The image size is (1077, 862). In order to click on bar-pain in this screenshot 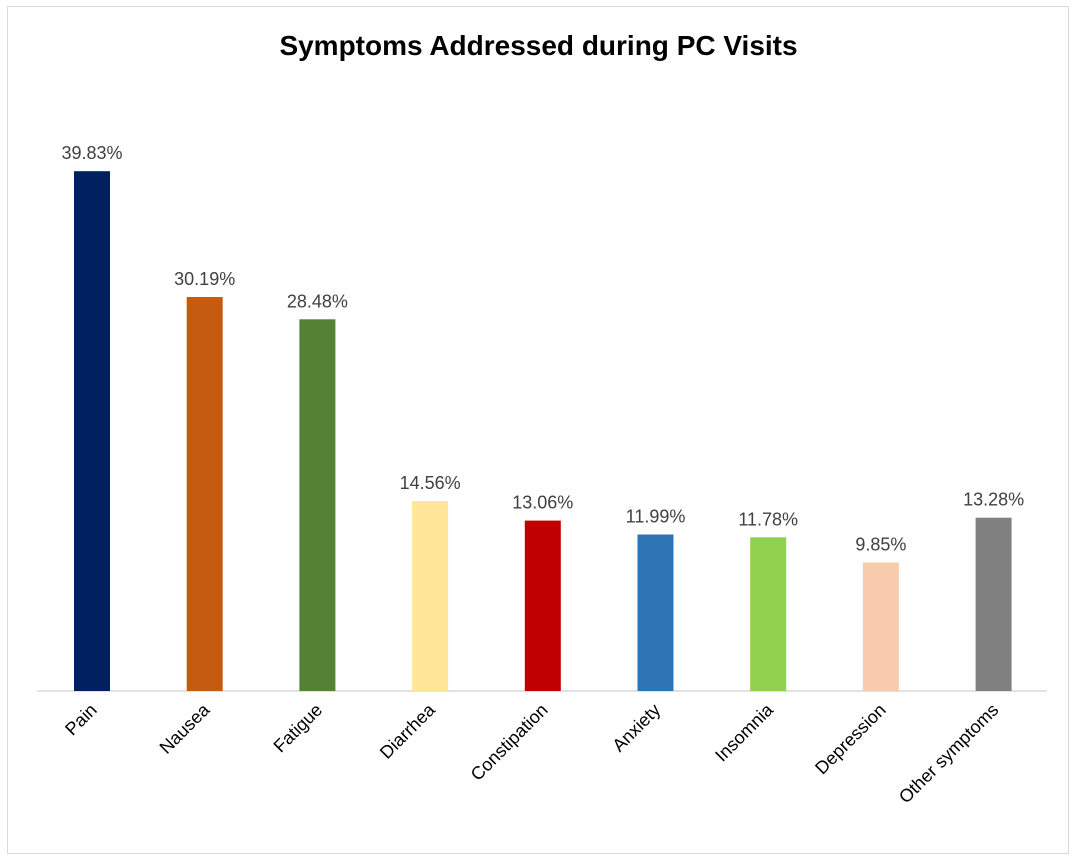, I will do `click(92, 431)`.